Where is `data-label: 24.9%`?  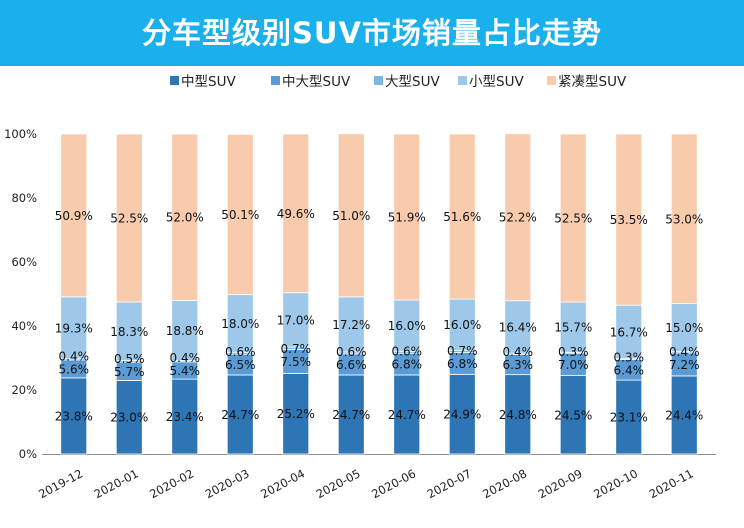 data-label: 24.9% is located at coordinates (462, 415).